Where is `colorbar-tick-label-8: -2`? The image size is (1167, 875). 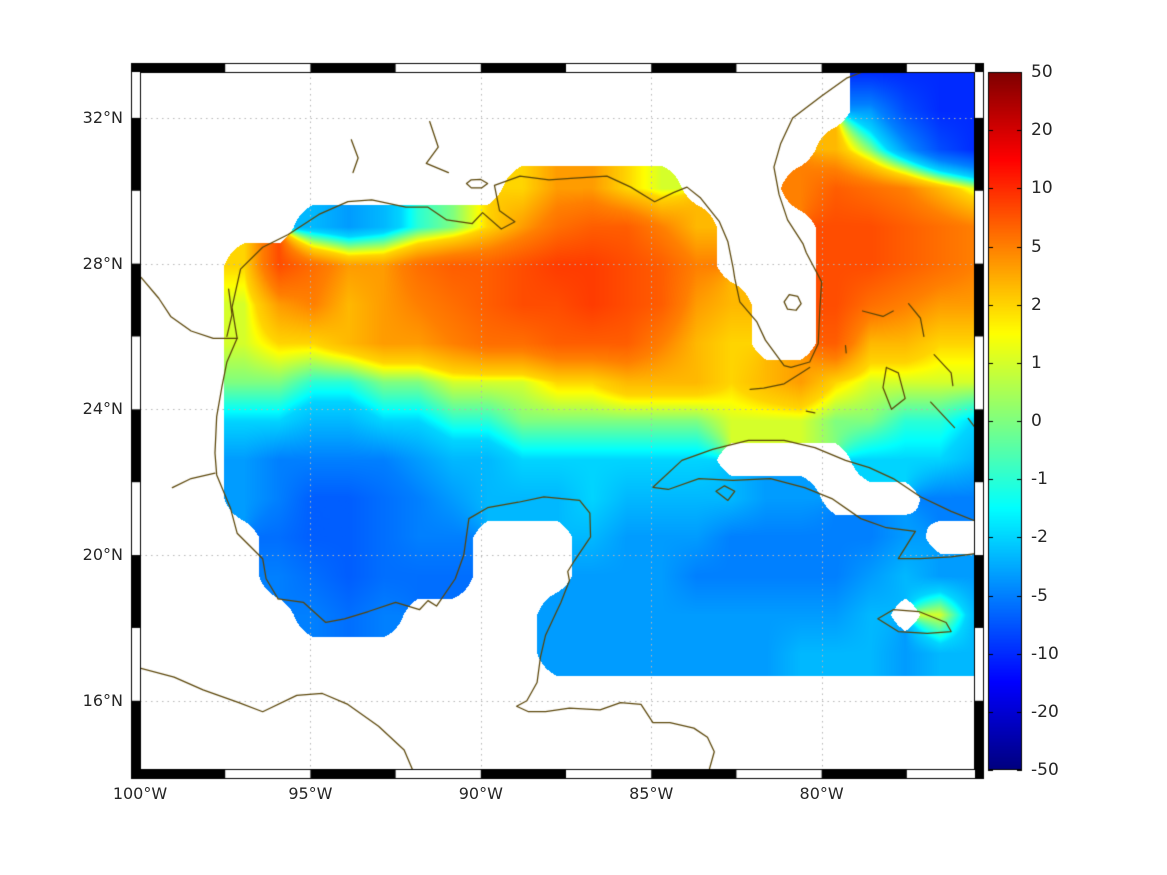 colorbar-tick-label-8: -2 is located at coordinates (1039, 537).